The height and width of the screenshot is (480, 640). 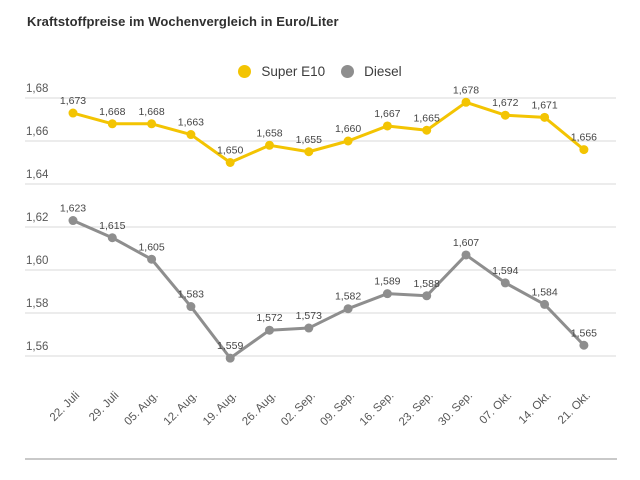 I want to click on data-label-diesel: 1,623, so click(x=73, y=209).